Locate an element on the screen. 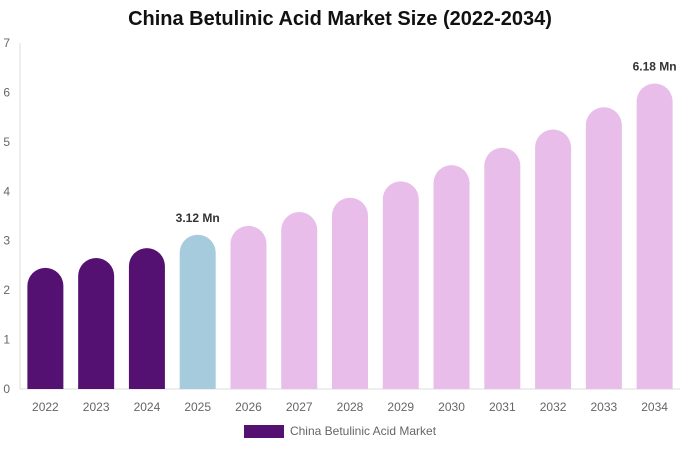 Image resolution: width=680 pixels, height=450 pixels. x-tick-label: 2029 is located at coordinates (400, 407).